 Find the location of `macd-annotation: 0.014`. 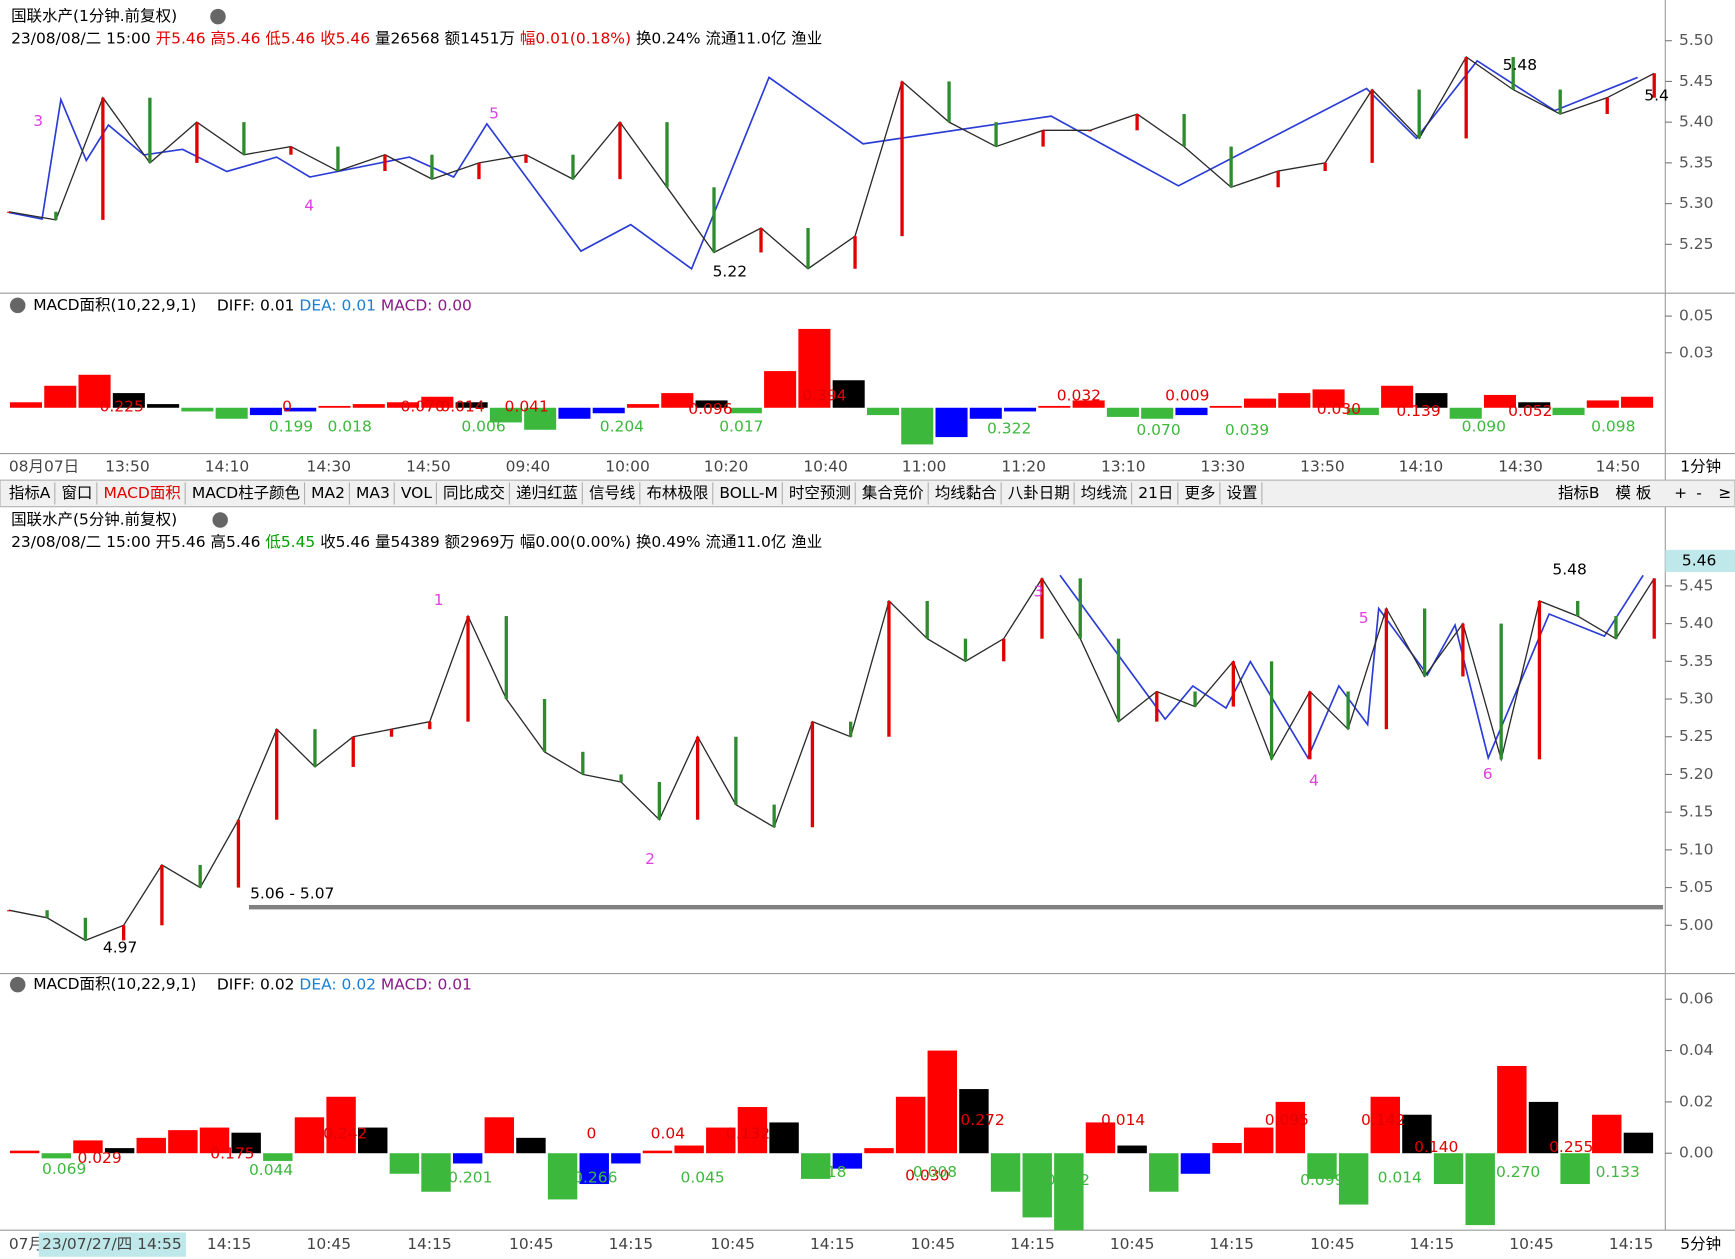

macd-annotation: 0.014 is located at coordinates (1123, 1120).